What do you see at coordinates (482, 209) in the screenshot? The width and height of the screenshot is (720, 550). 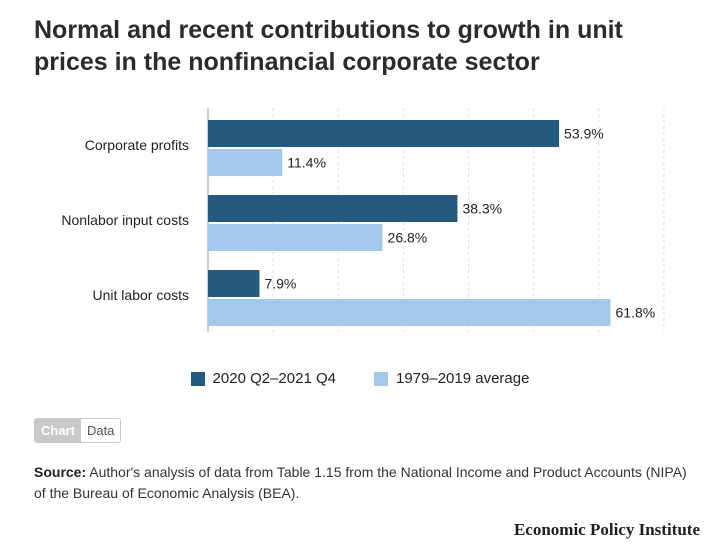 I see `data-label: 38.3%` at bounding box center [482, 209].